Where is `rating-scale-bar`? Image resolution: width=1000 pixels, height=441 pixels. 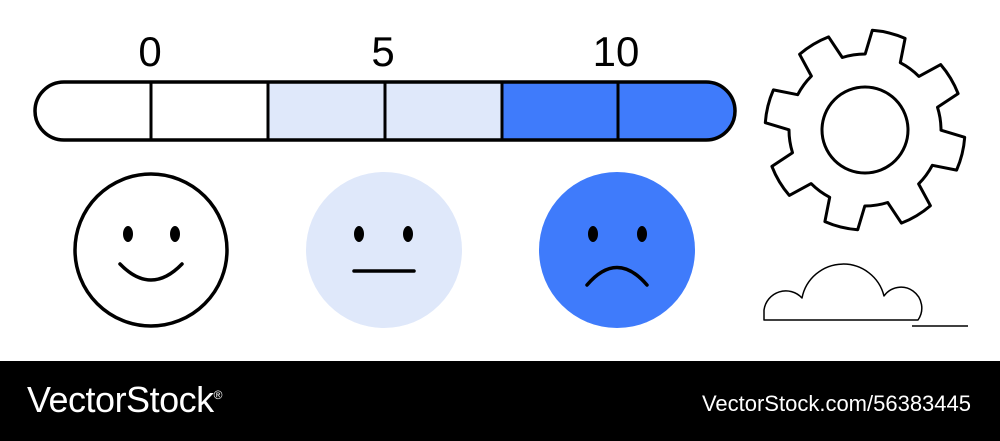
rating-scale-bar is located at coordinates (385, 111).